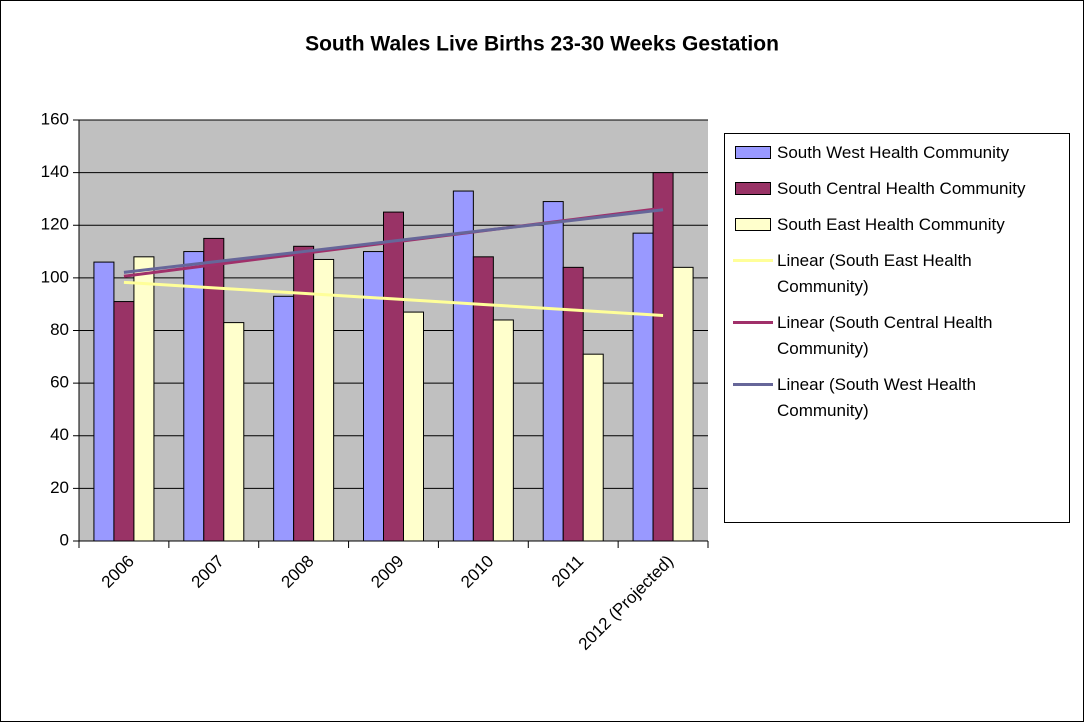  I want to click on legend-label: Linear (South East Health Community), so click(874, 273).